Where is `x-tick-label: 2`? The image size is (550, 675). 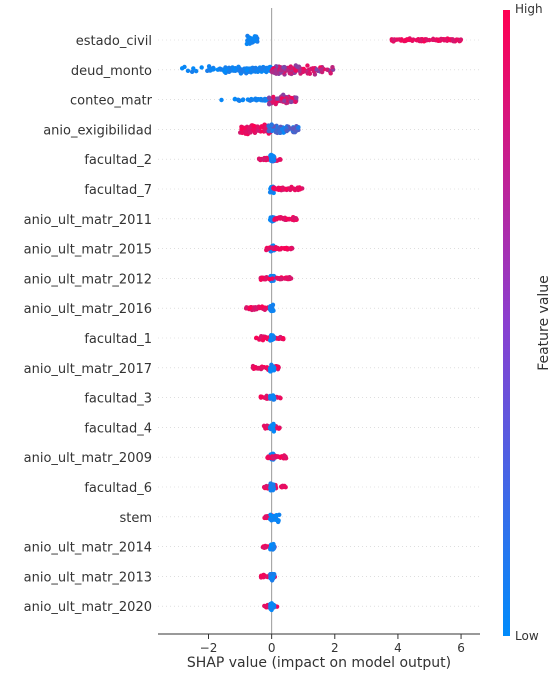
x-tick-label: 2 is located at coordinates (335, 648).